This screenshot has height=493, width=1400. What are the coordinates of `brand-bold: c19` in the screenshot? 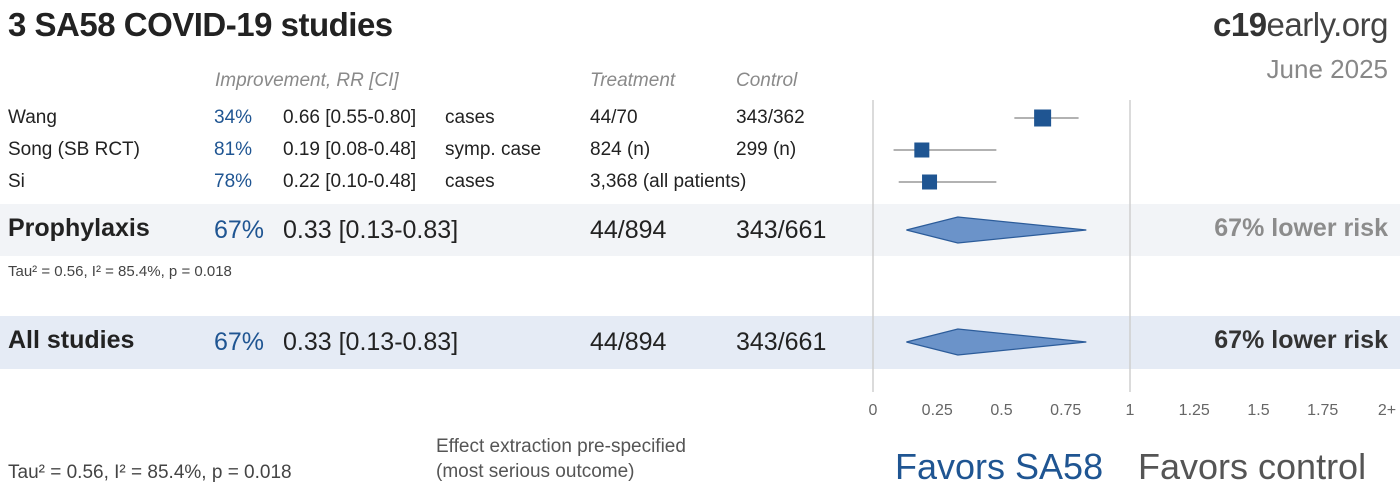 It's located at (1239, 24).